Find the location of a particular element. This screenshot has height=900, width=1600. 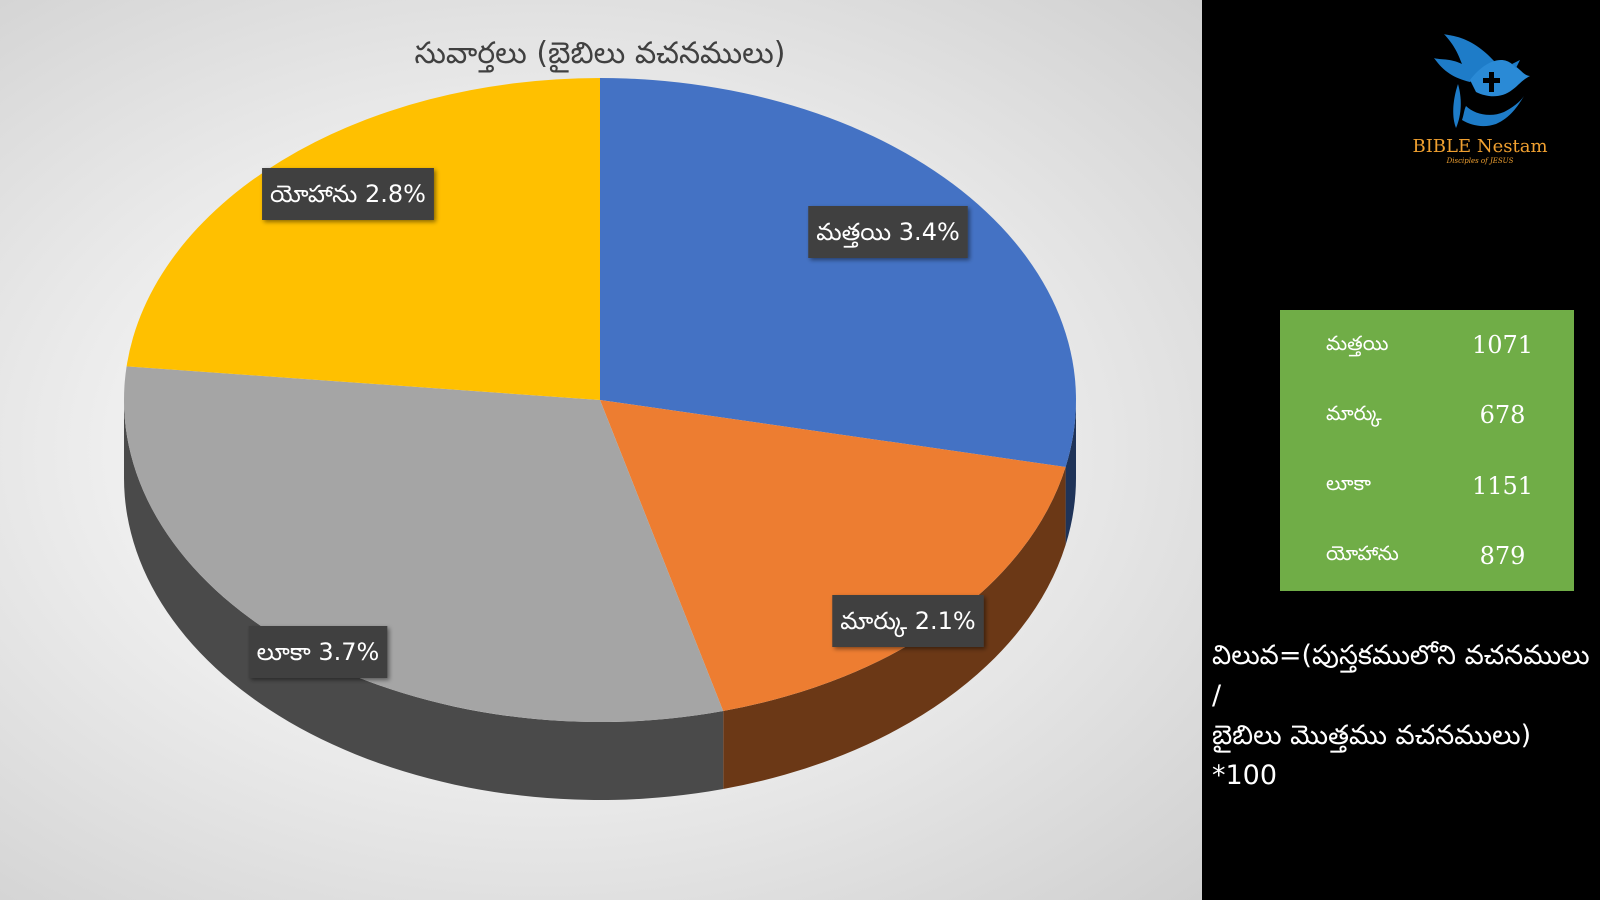

table-row: మత్తయి 1071 is located at coordinates (1427, 345).